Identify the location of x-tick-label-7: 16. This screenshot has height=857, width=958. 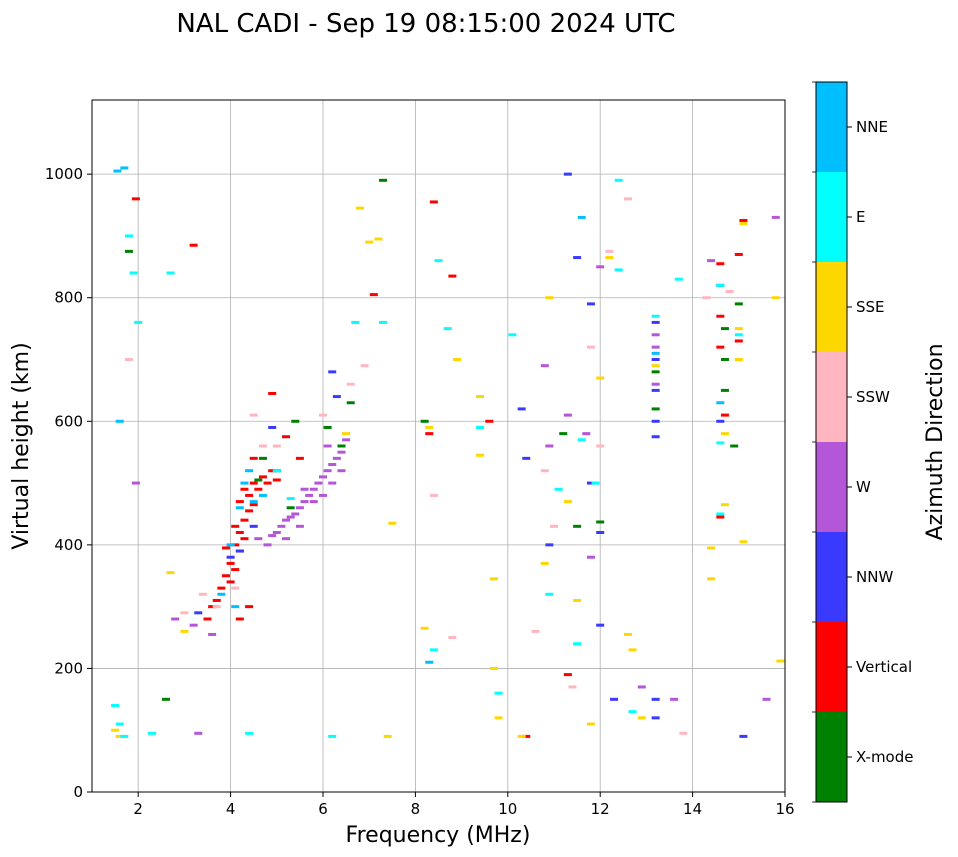
(784, 809).